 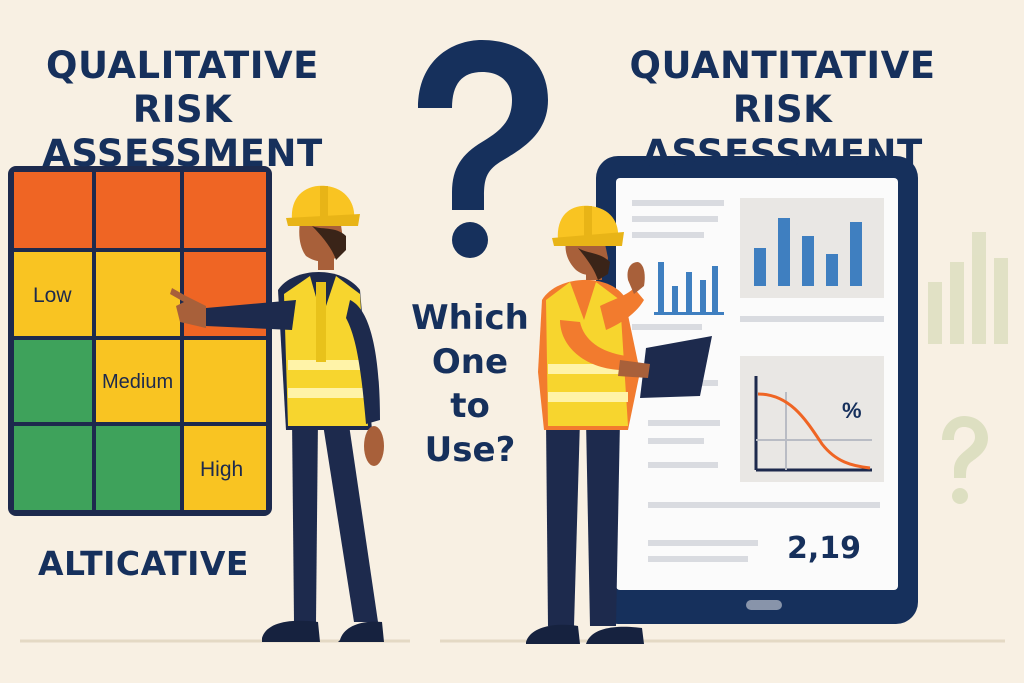 What do you see at coordinates (222, 469) in the screenshot?
I see `matrix-high-label: High` at bounding box center [222, 469].